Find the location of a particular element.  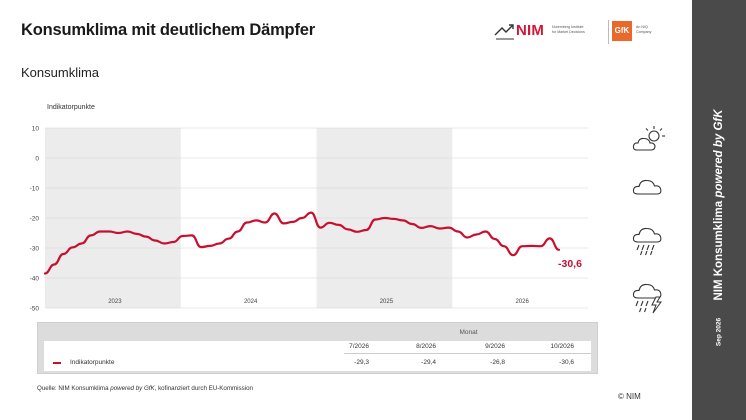

table-col-header: 9/2026 is located at coordinates (495, 346).